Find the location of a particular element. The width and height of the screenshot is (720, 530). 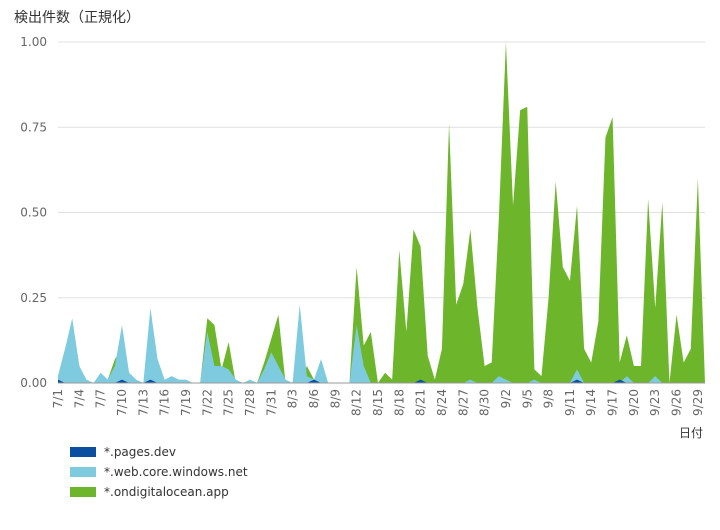

x-tick-label: 8/30 is located at coordinates (485, 402).